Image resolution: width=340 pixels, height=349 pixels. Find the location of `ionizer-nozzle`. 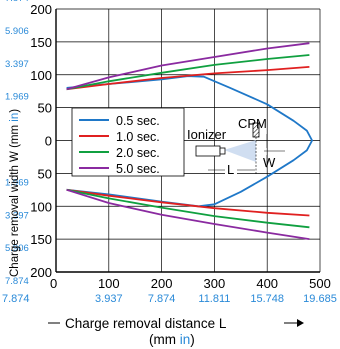

ionizer-nozzle is located at coordinates (222, 151).